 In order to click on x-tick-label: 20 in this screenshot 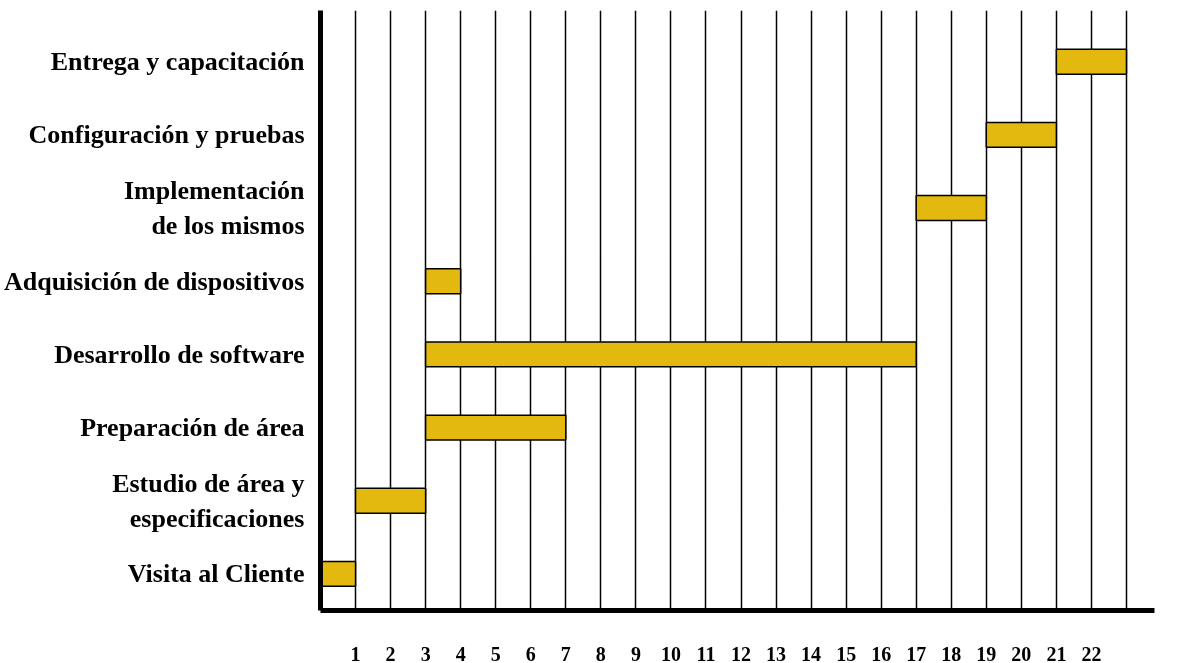, I will do `click(1021, 652)`.